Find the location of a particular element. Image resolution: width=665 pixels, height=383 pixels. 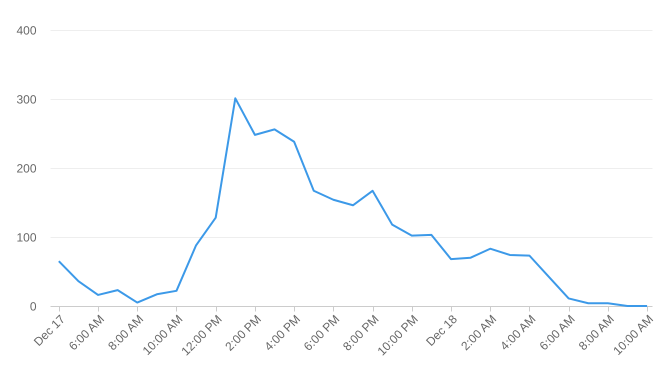

x-tick-label: 4:00 PM is located at coordinates (283, 333).